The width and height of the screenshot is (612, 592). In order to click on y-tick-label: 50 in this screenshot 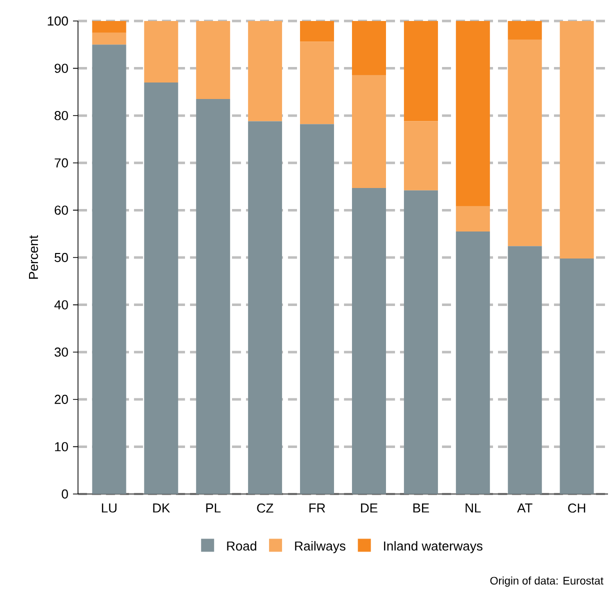, I will do `click(61, 257)`.